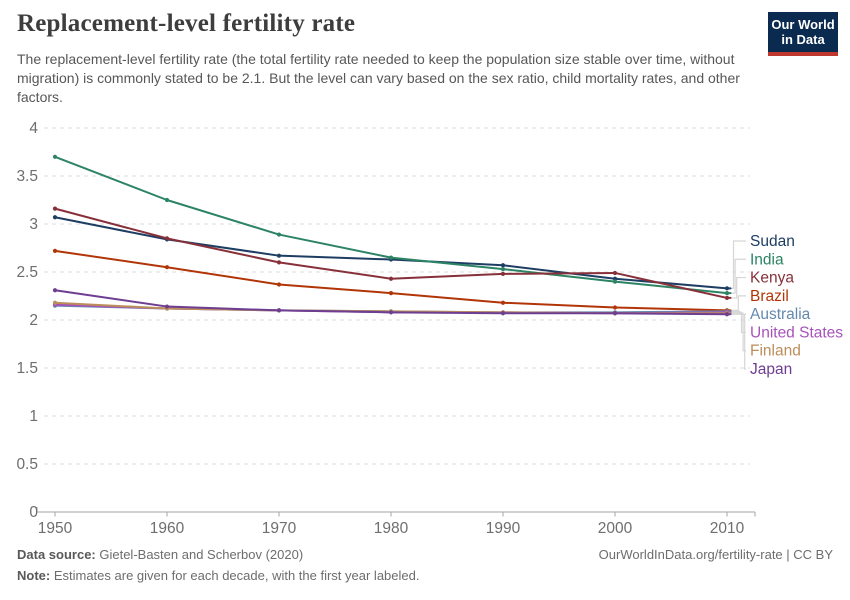 This screenshot has height=600, width=850. What do you see at coordinates (615, 273) in the screenshot?
I see `marker-kenya-2000` at bounding box center [615, 273].